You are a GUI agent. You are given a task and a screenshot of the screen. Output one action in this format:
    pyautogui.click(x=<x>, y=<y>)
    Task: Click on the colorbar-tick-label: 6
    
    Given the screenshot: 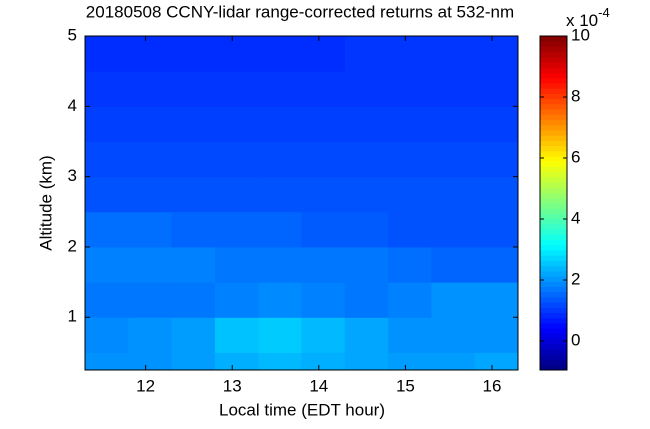 What is the action you would take?
    pyautogui.click(x=575, y=156)
    